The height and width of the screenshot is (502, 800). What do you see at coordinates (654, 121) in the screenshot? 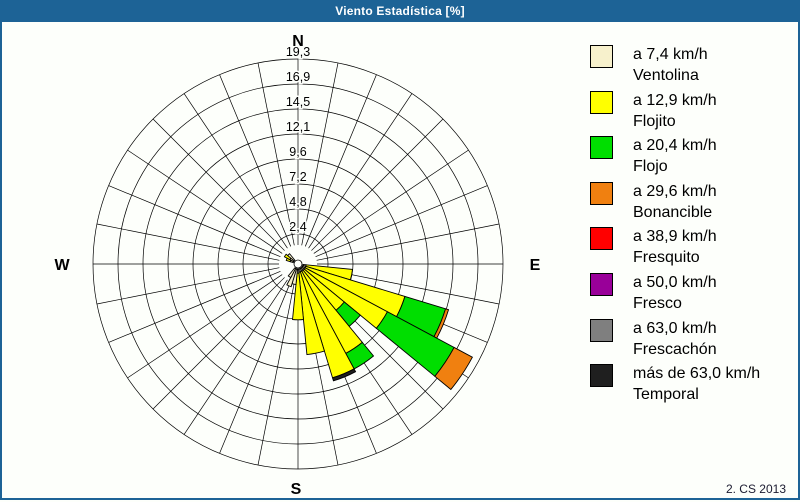
I see `legend-name: Flojito` at bounding box center [654, 121].